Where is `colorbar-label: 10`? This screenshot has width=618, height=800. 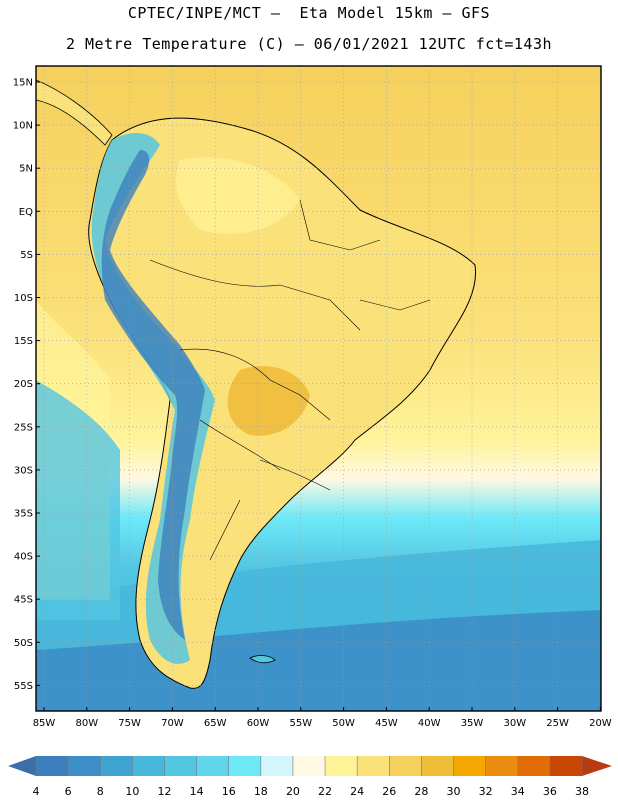 colorbar-label: 10 is located at coordinates (132, 791).